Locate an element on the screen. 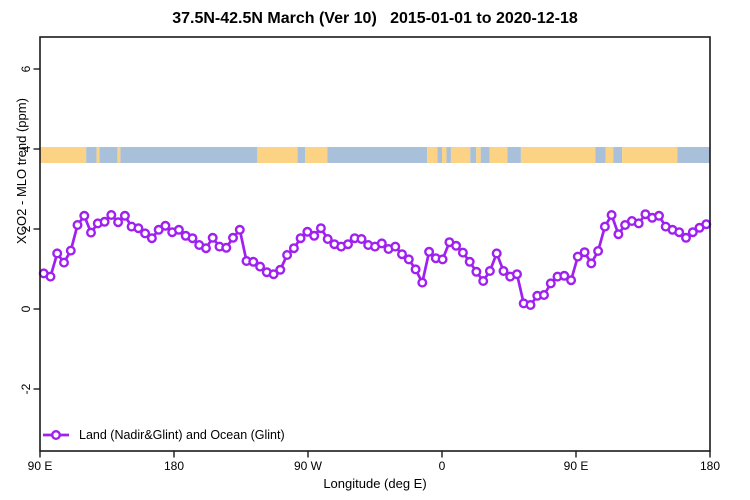 This screenshot has width=750, height=500. x-axis: 90 E 180 90 W 0 90 E 180 is located at coordinates (374, 462).